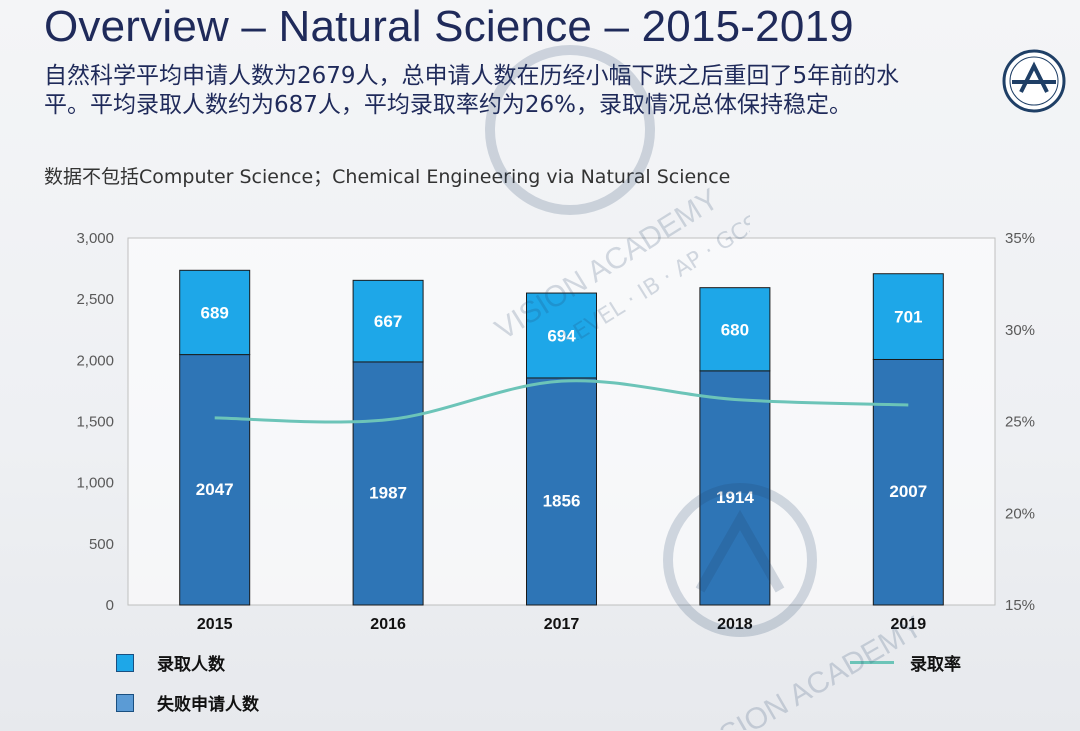 The image size is (1080, 731). Describe the element at coordinates (95, 483) in the screenshot. I see `y-left-tick-label: 1,000` at that location.